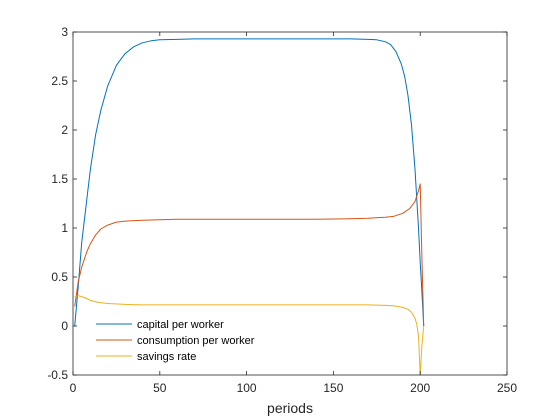 The height and width of the screenshot is (420, 560). Describe the element at coordinates (59, 81) in the screenshot. I see `y-tick-label: 2.5` at that location.